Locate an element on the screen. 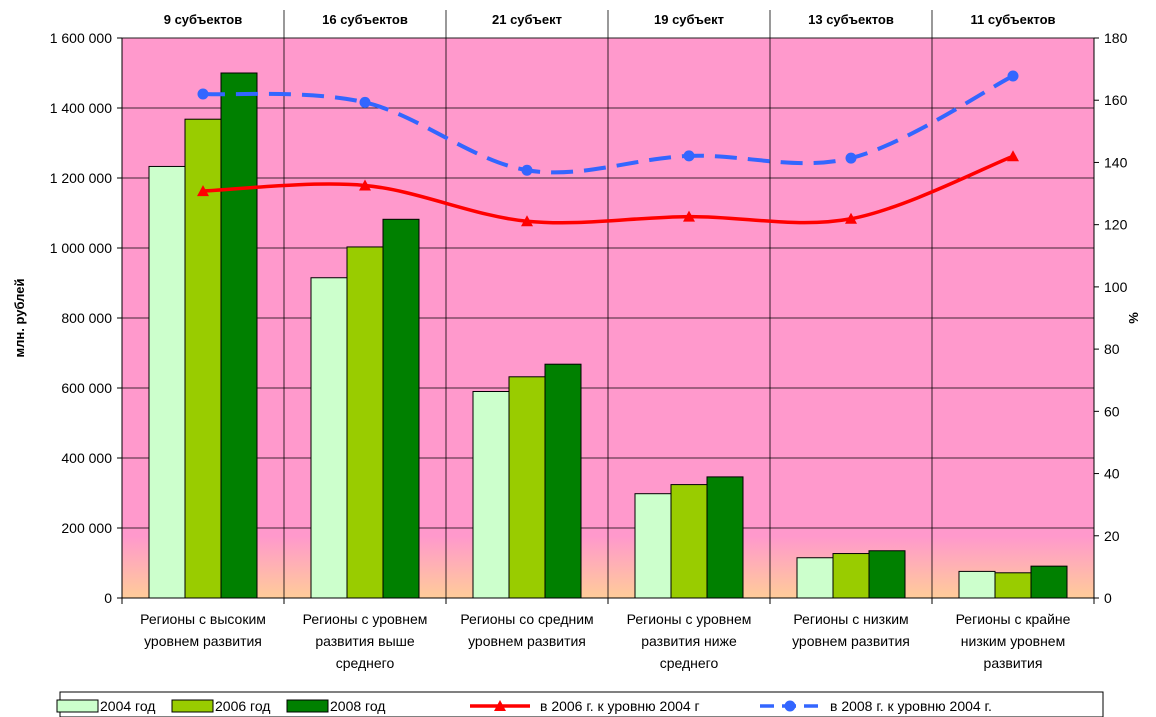 Image resolution: width=1156 pixels, height=717 pixels. group-count-label: 9 субъектов is located at coordinates (203, 19).